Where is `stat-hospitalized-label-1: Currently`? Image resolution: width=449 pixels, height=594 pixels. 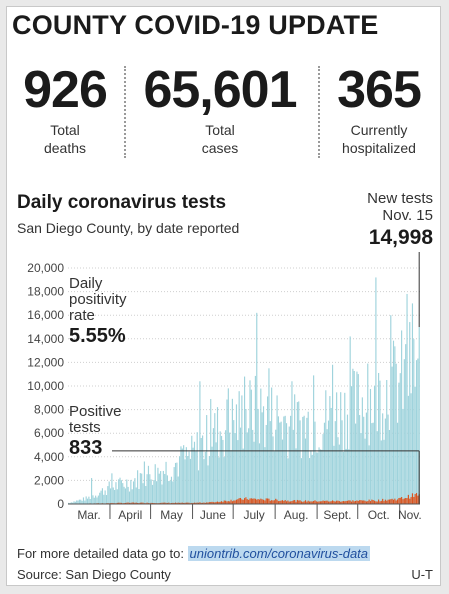 stat-hospitalized-label-1: Currently is located at coordinates (379, 130).